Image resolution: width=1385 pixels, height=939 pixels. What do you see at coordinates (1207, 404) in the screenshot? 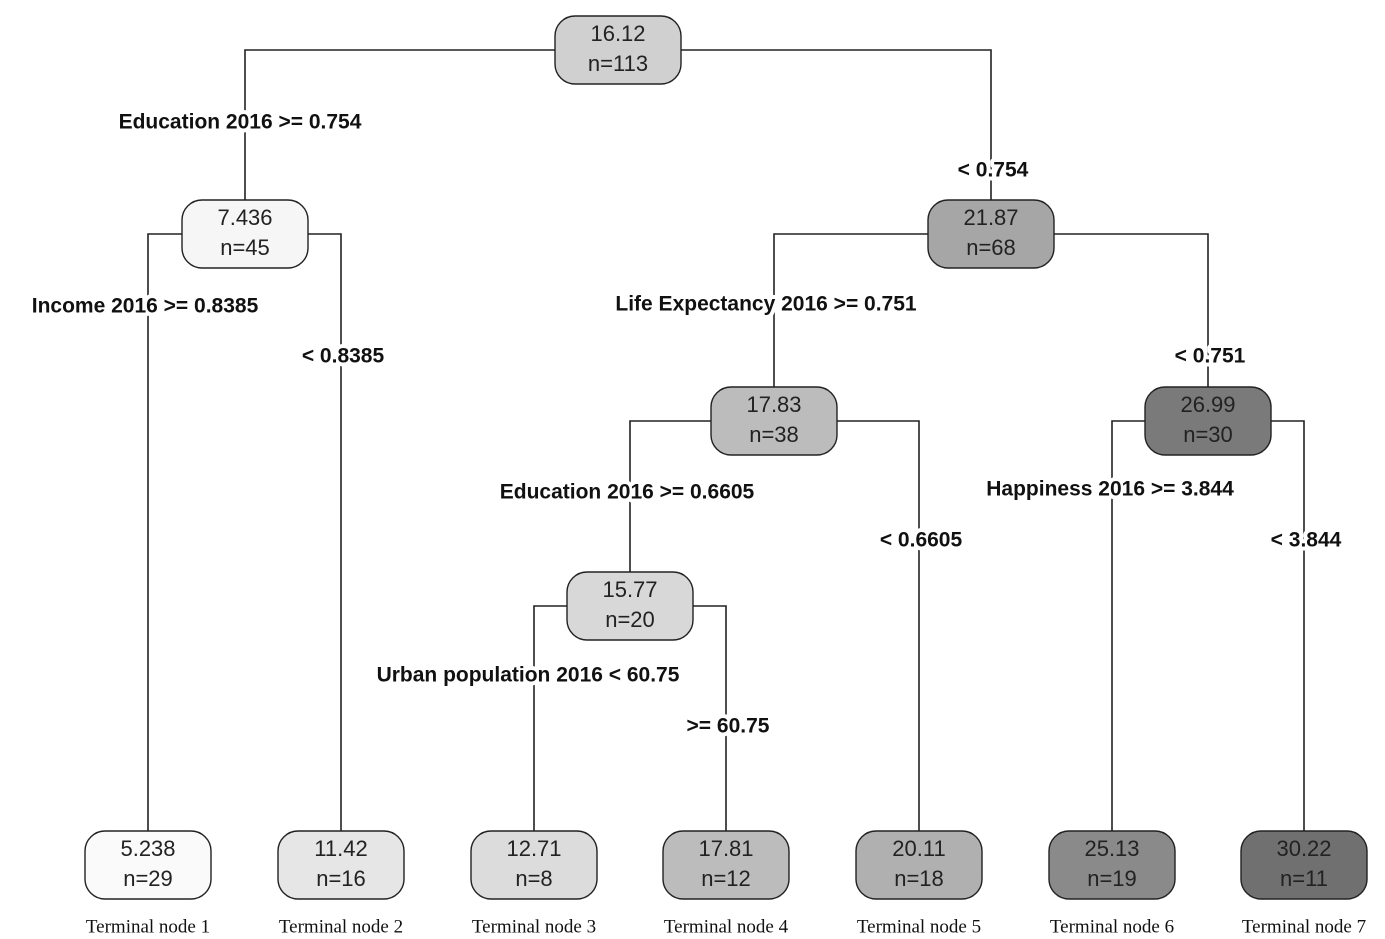
I see `node-value: 26.99` at bounding box center [1207, 404].